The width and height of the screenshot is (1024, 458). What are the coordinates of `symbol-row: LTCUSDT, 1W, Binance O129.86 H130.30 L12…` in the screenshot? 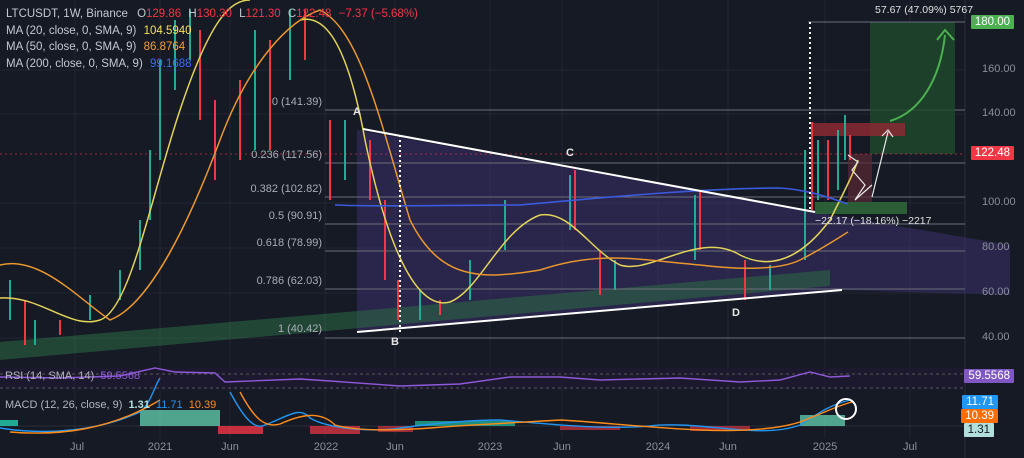 It's located at (212, 14).